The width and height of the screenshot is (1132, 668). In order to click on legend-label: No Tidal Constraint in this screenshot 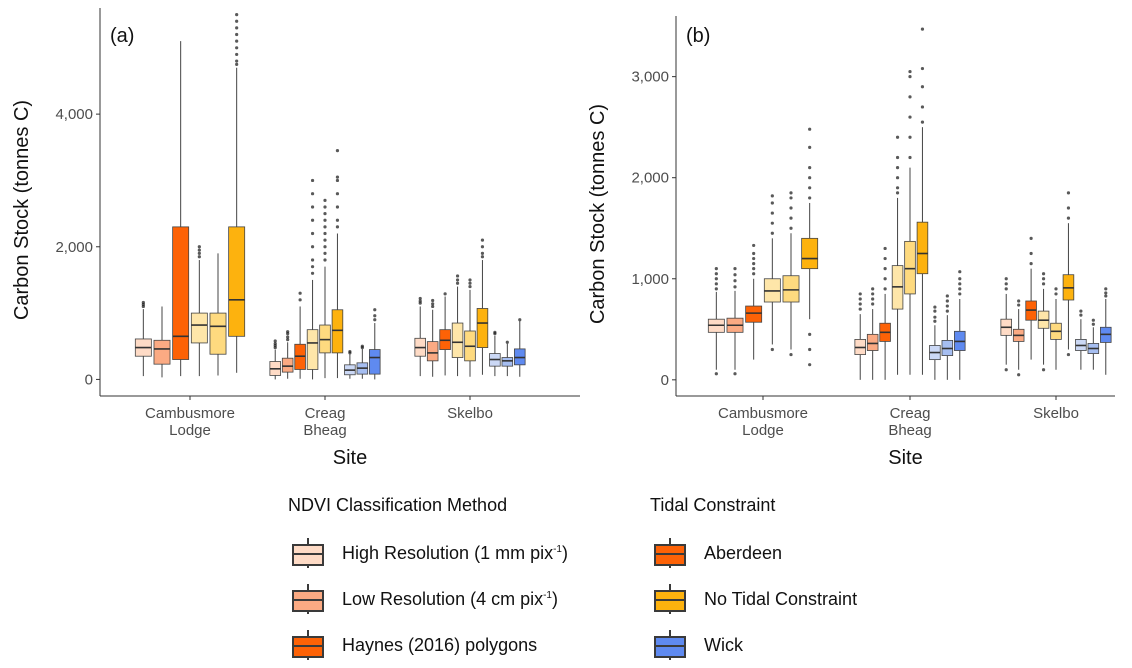, I will do `click(780, 599)`.